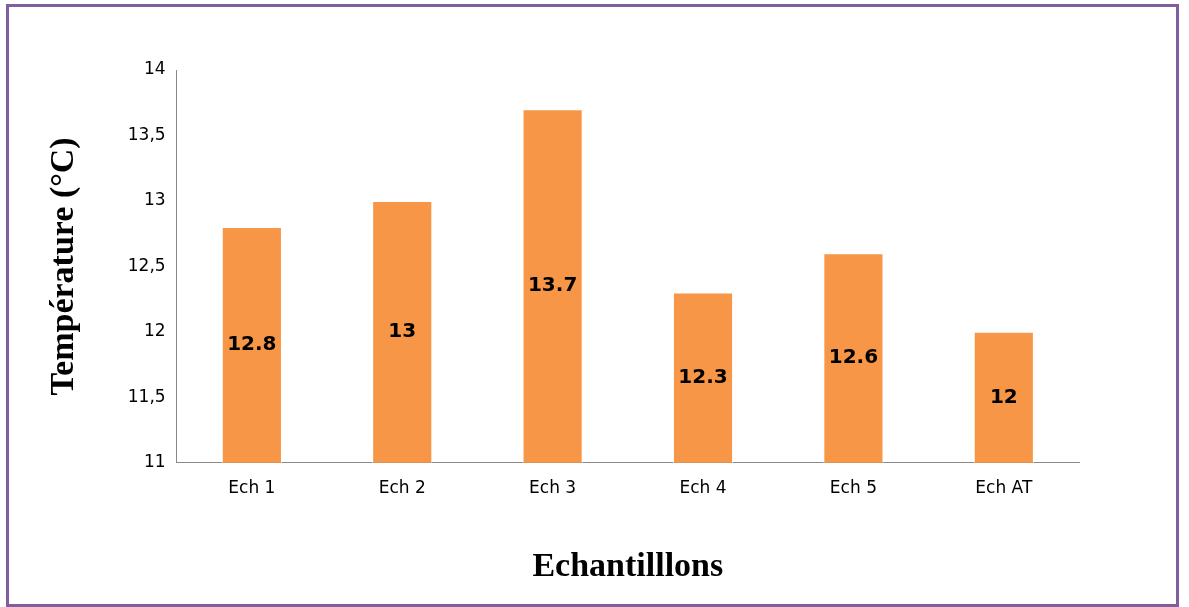  Describe the element at coordinates (402, 330) in the screenshot. I see `data-label: 13` at that location.